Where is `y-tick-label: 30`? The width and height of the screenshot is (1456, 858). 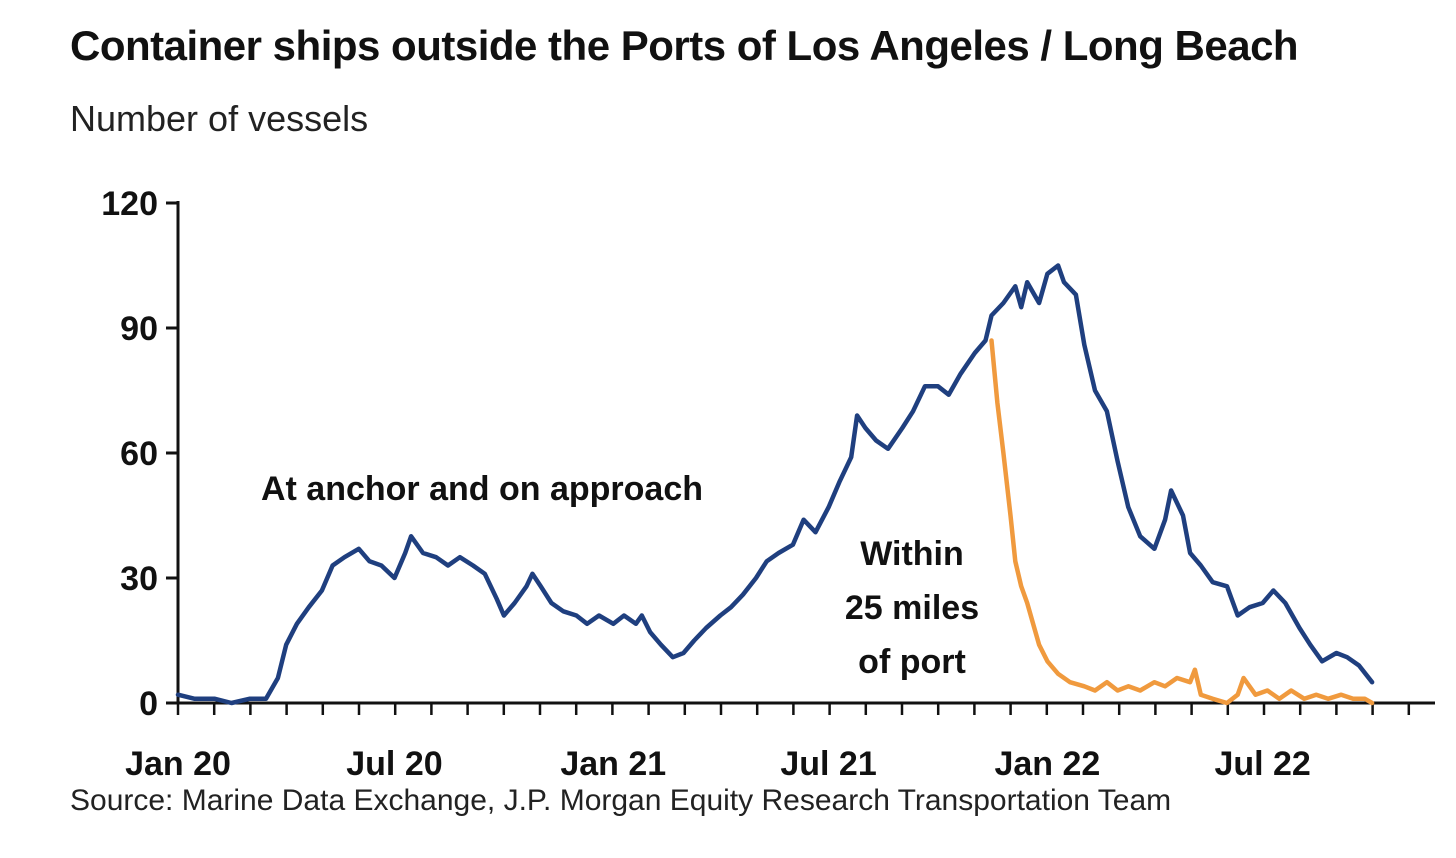 y-tick-label: 30 is located at coordinates (139, 579).